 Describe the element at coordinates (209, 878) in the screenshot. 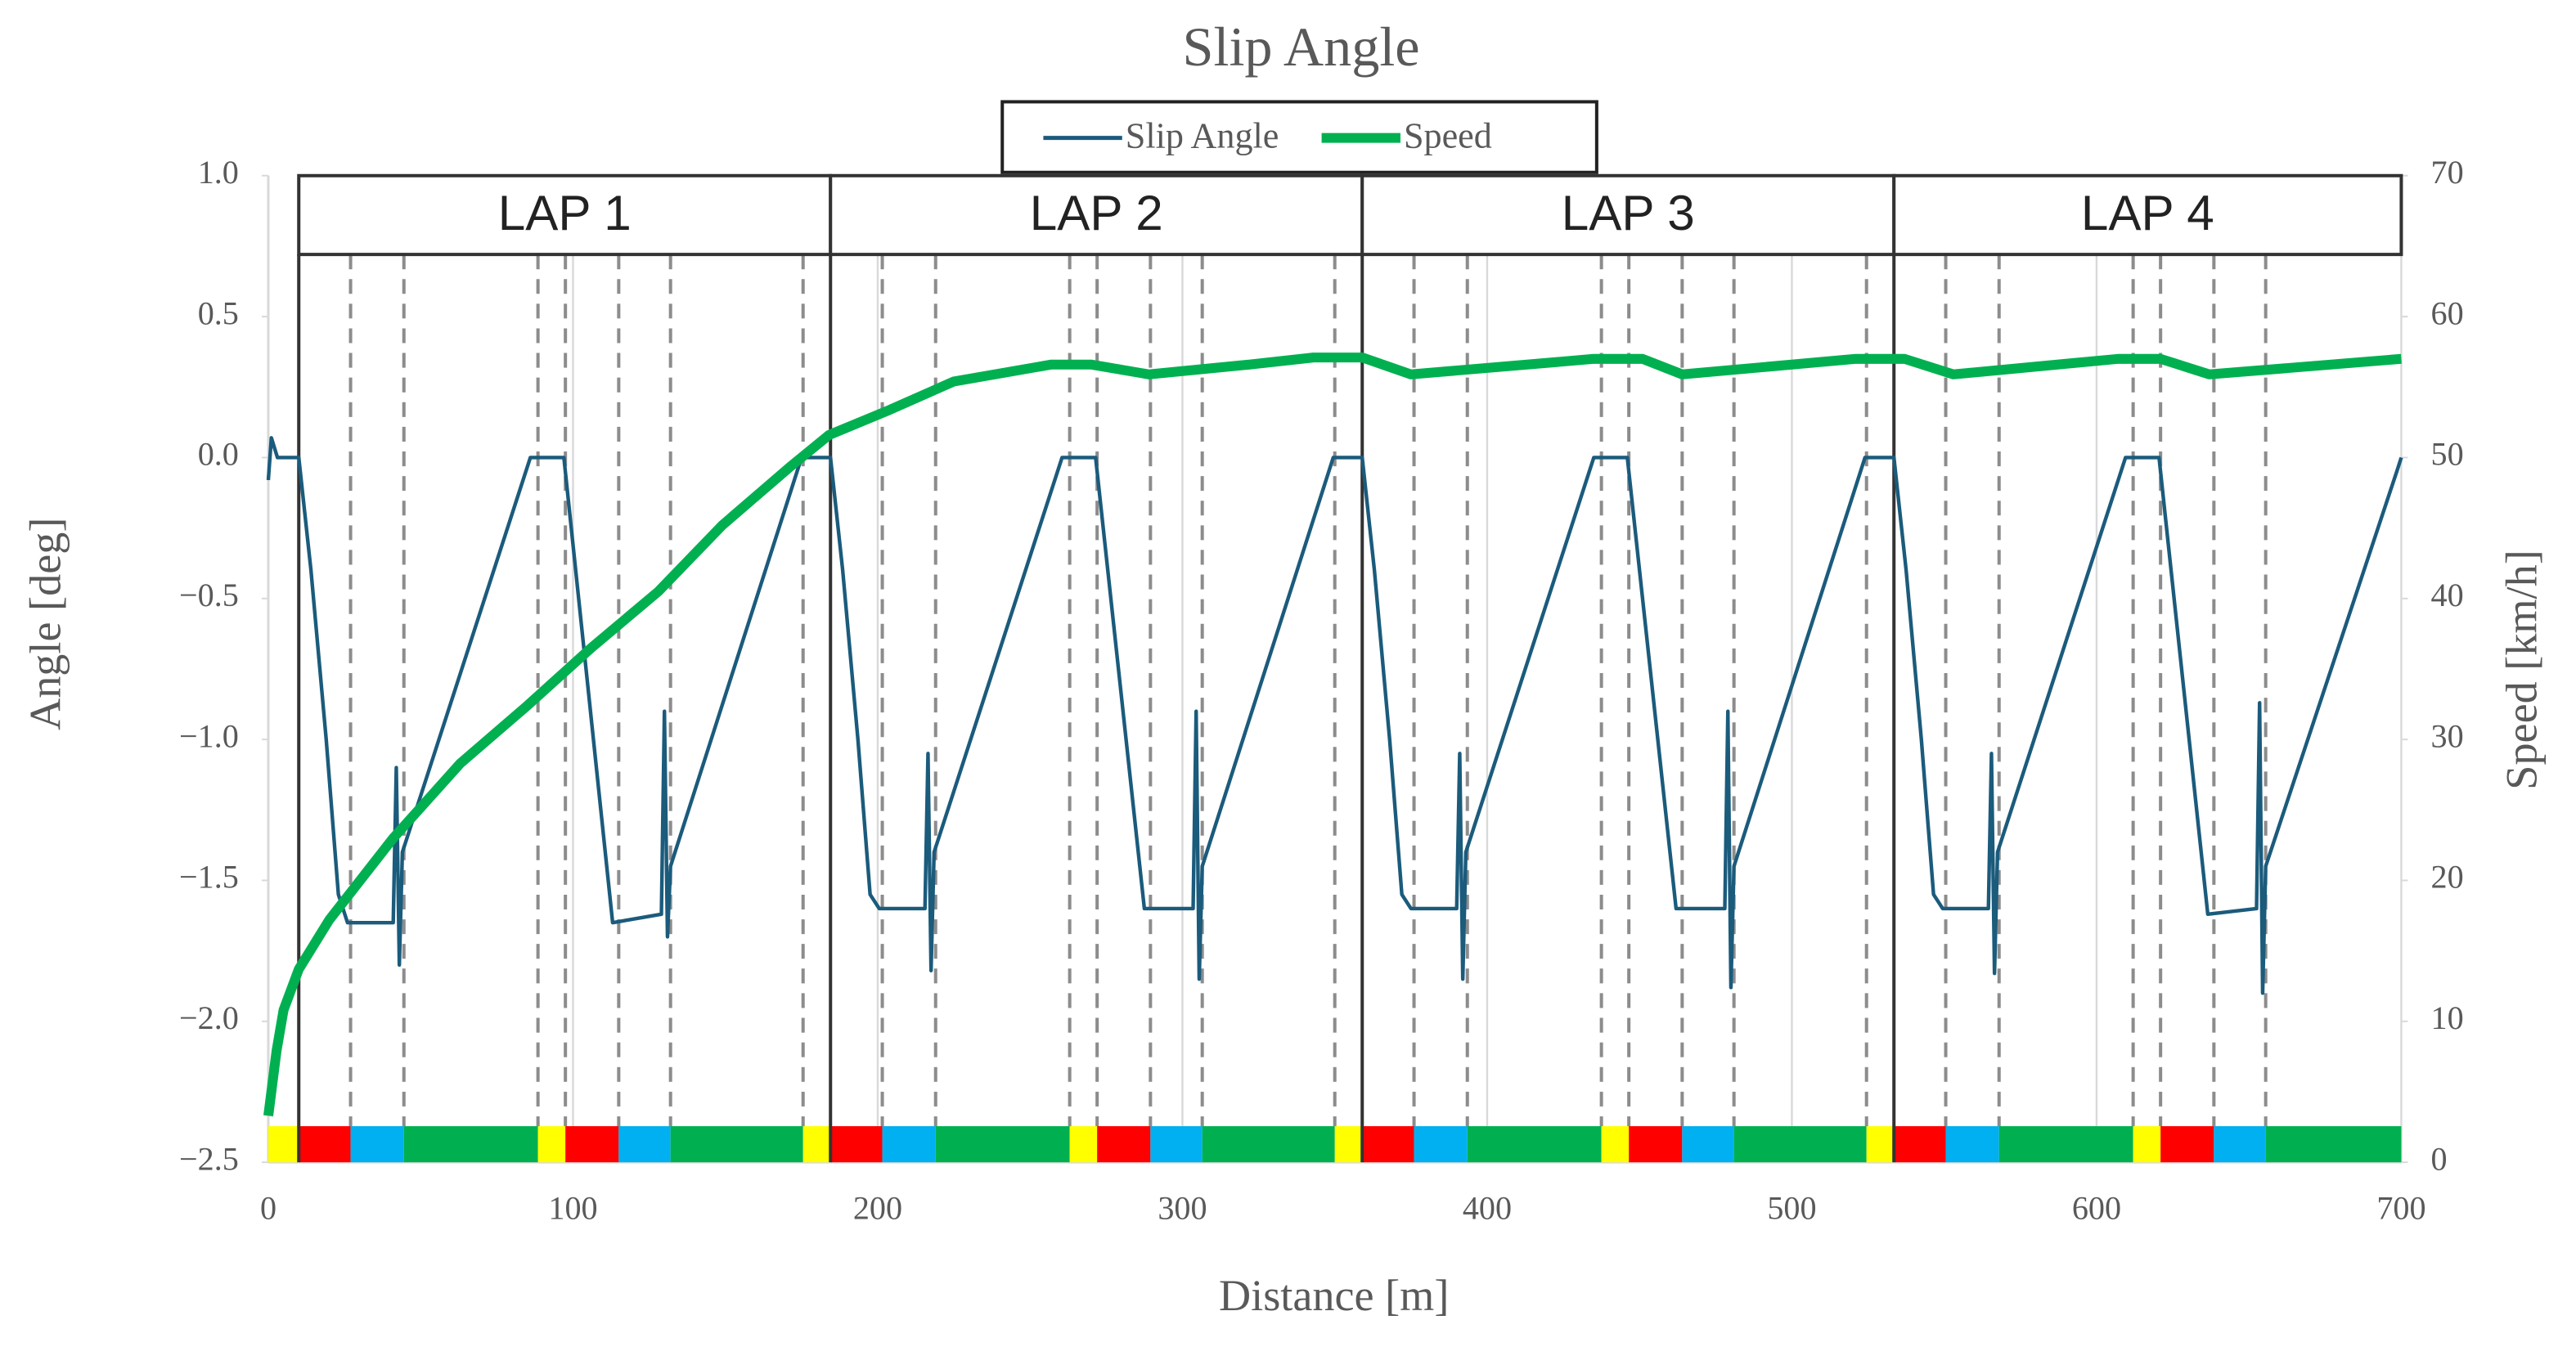

I see `y-tick-label: −1.5` at that location.